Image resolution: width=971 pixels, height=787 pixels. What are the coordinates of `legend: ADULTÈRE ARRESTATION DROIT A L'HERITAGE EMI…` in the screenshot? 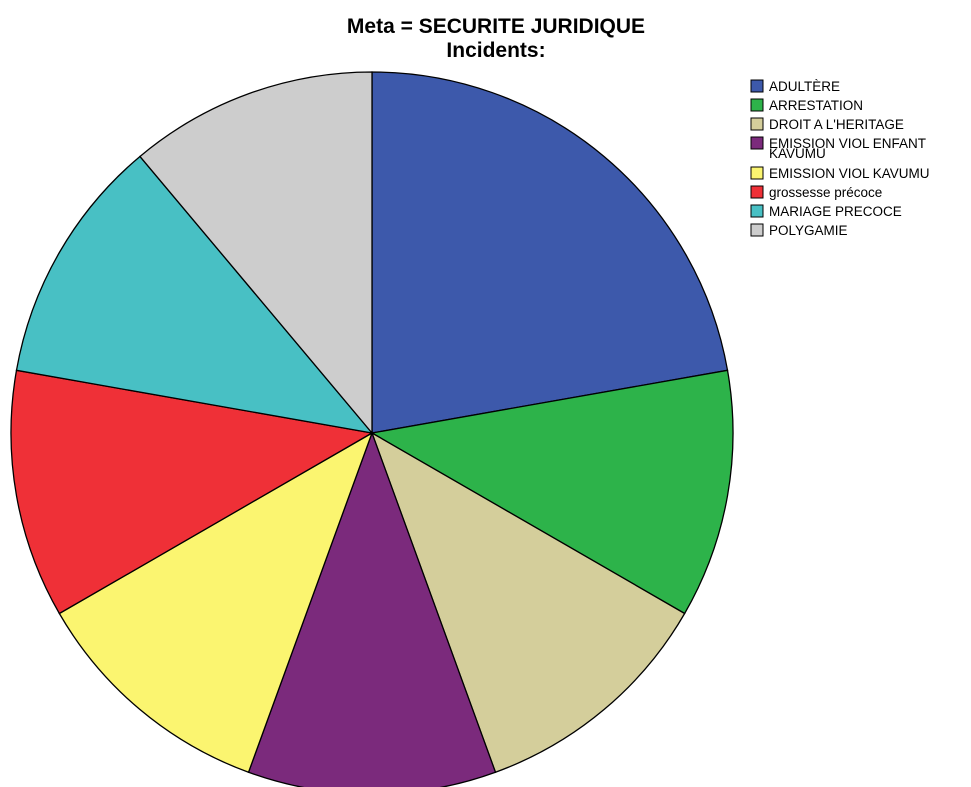 It's located at (840, 158).